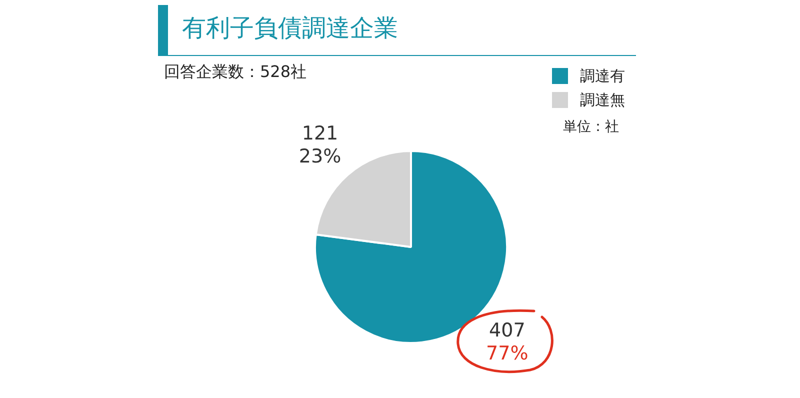  Describe the element at coordinates (507, 342) in the screenshot. I see `data-label: 407 77%` at that location.